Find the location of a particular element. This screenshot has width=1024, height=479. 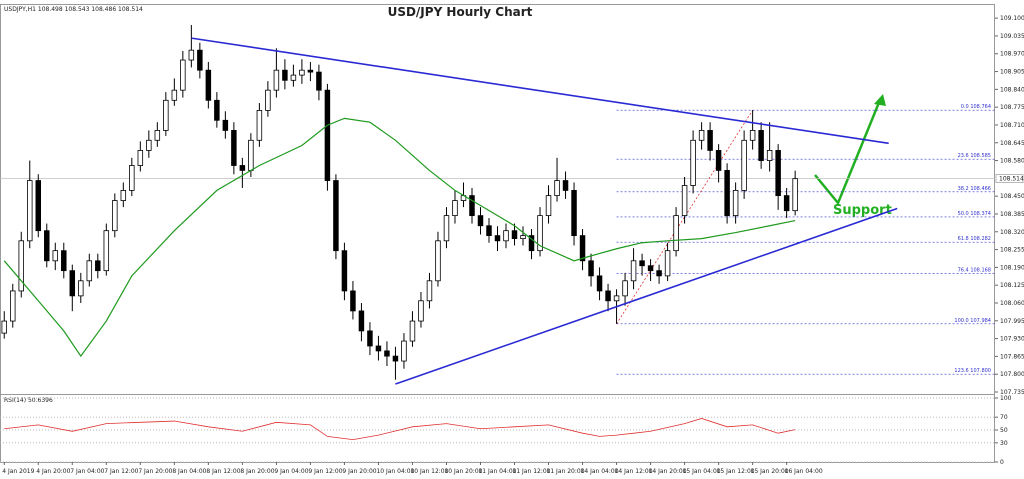

x-tick-label: 8 Jan 12:00 is located at coordinates (223, 471).